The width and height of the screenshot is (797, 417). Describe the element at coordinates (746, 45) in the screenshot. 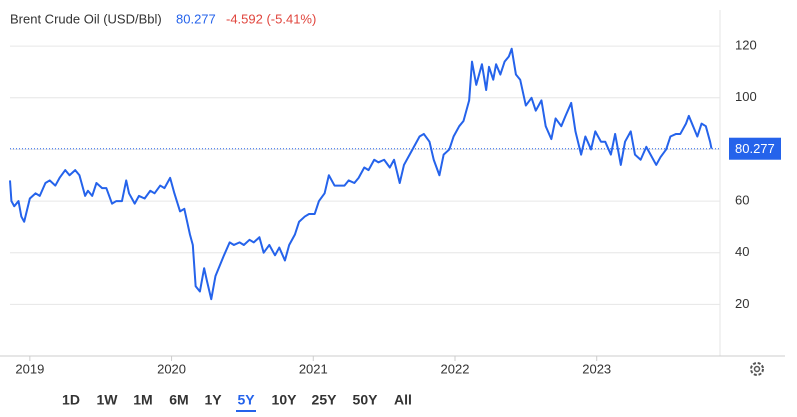

I see `y-tick-label: 120` at that location.